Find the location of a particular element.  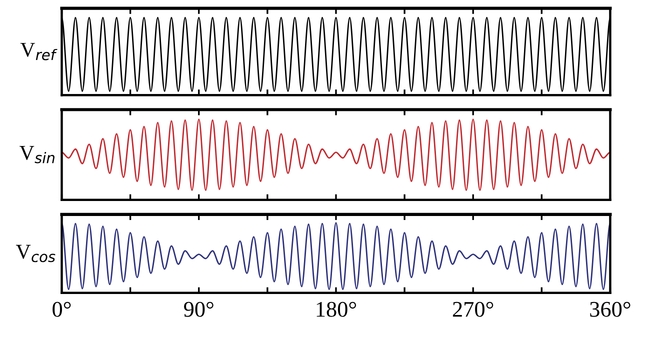

y-axis-title: V$_{ref}$ is located at coordinates (39, 51).